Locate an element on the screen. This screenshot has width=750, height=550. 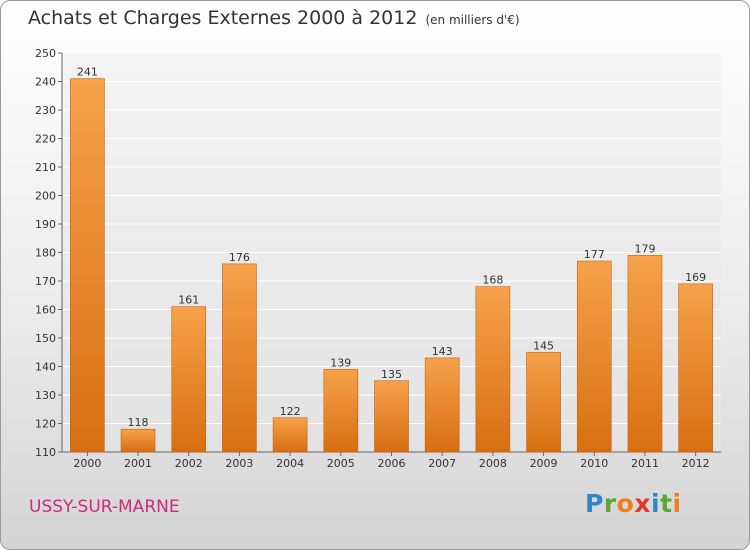
x-tick-label: 2008 is located at coordinates (493, 463).